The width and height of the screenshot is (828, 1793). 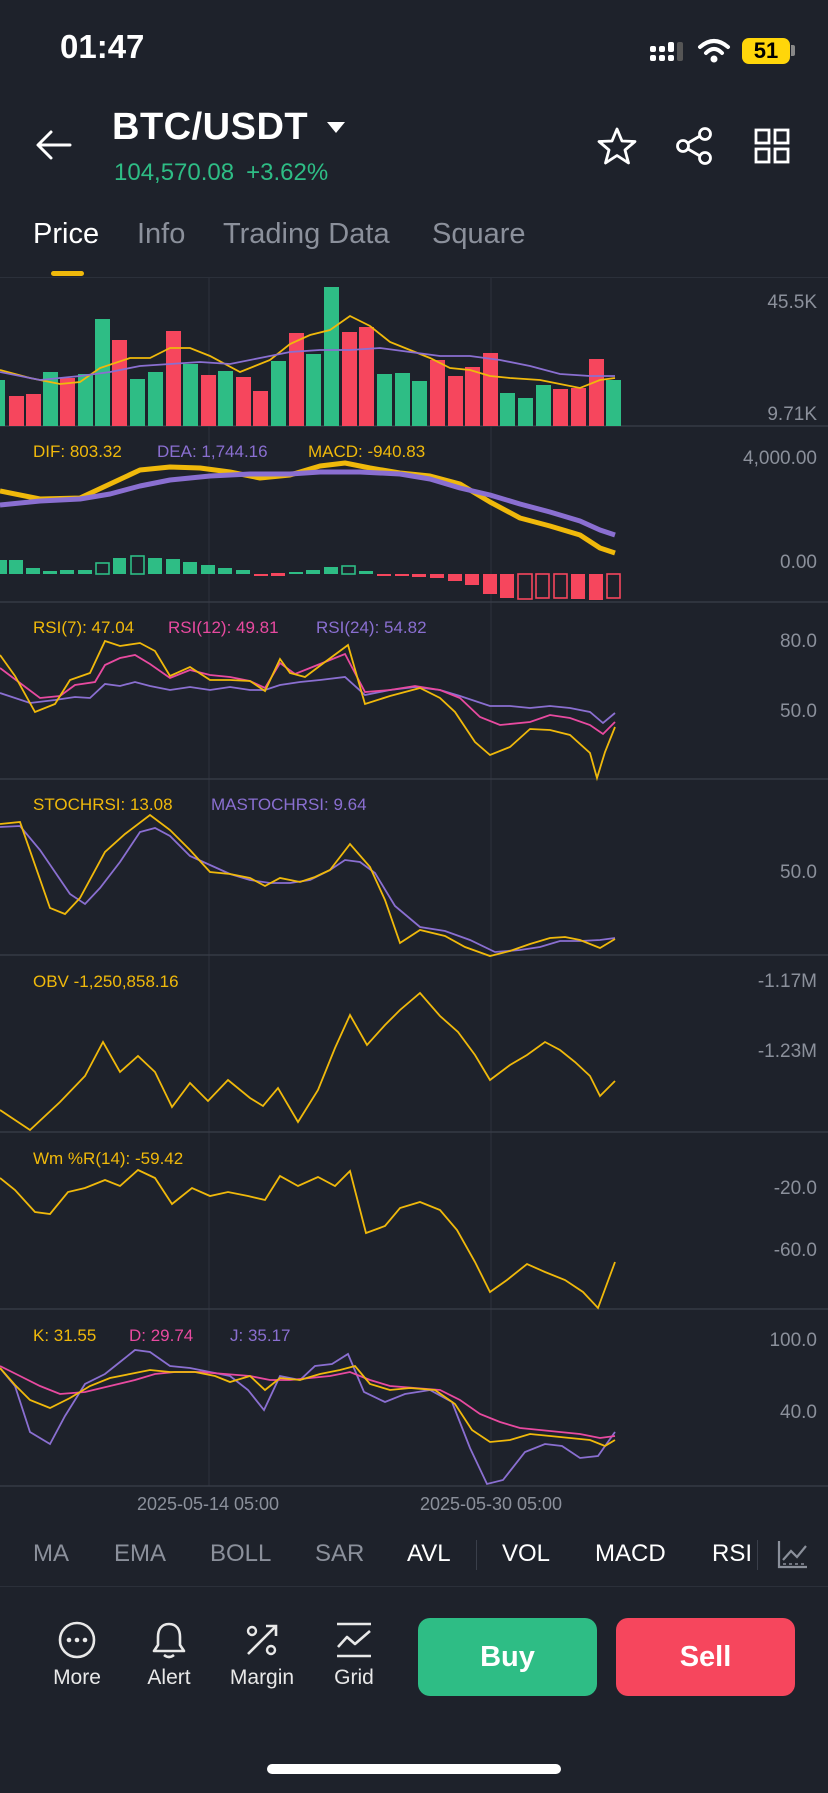 I want to click on vol-axis-top: 45.5K, so click(x=792, y=302).